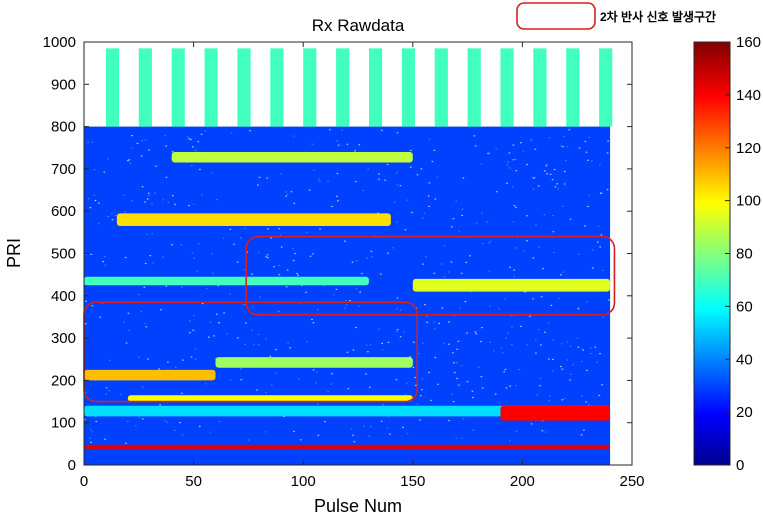  Describe the element at coordinates (556, 16) in the screenshot. I see `legend-marker` at that location.